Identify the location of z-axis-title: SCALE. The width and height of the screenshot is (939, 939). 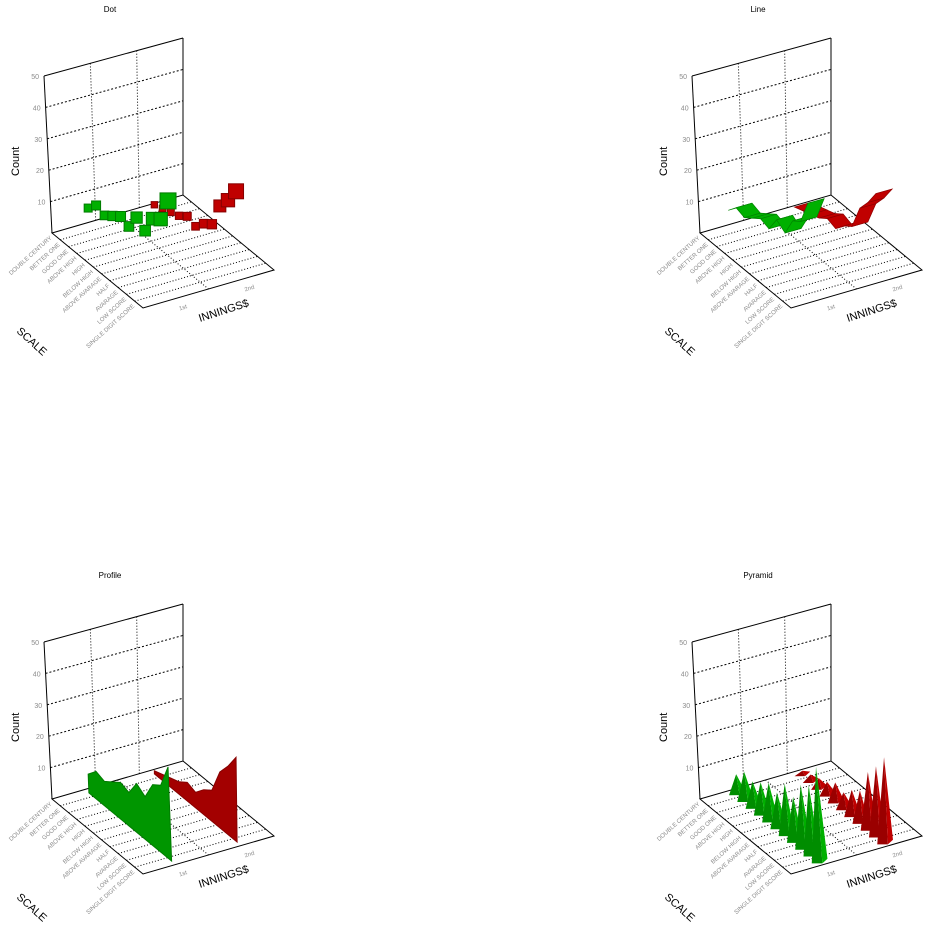
(679, 907).